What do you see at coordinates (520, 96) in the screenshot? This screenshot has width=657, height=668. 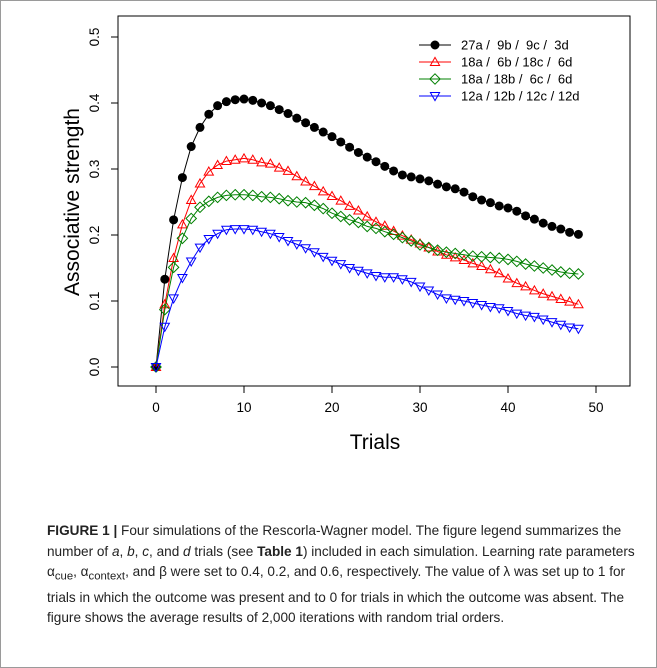 I see `legend-label: 12a / 12b / 12c / 12d` at bounding box center [520, 96].